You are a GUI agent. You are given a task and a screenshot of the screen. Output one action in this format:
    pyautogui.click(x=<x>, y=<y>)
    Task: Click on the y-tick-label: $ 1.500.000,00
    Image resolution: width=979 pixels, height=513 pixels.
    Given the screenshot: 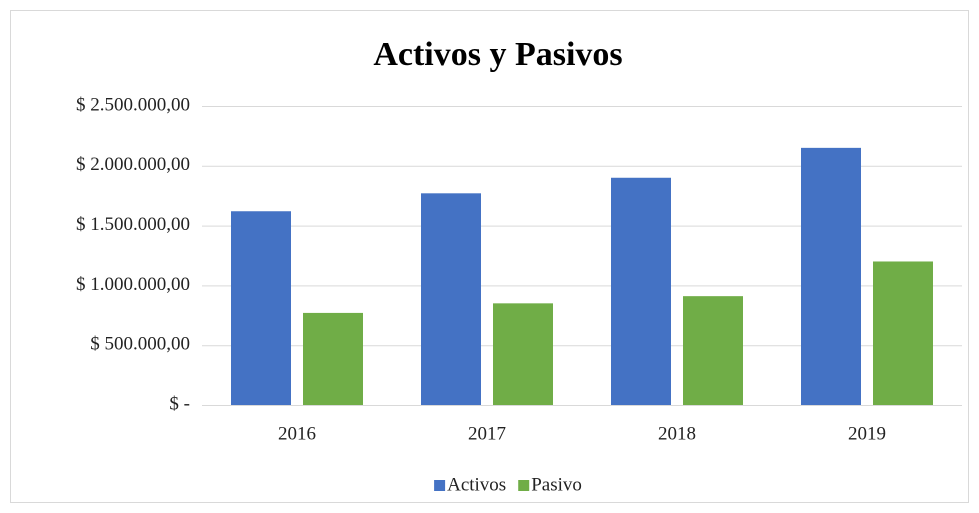 What is the action you would take?
    pyautogui.click(x=133, y=224)
    